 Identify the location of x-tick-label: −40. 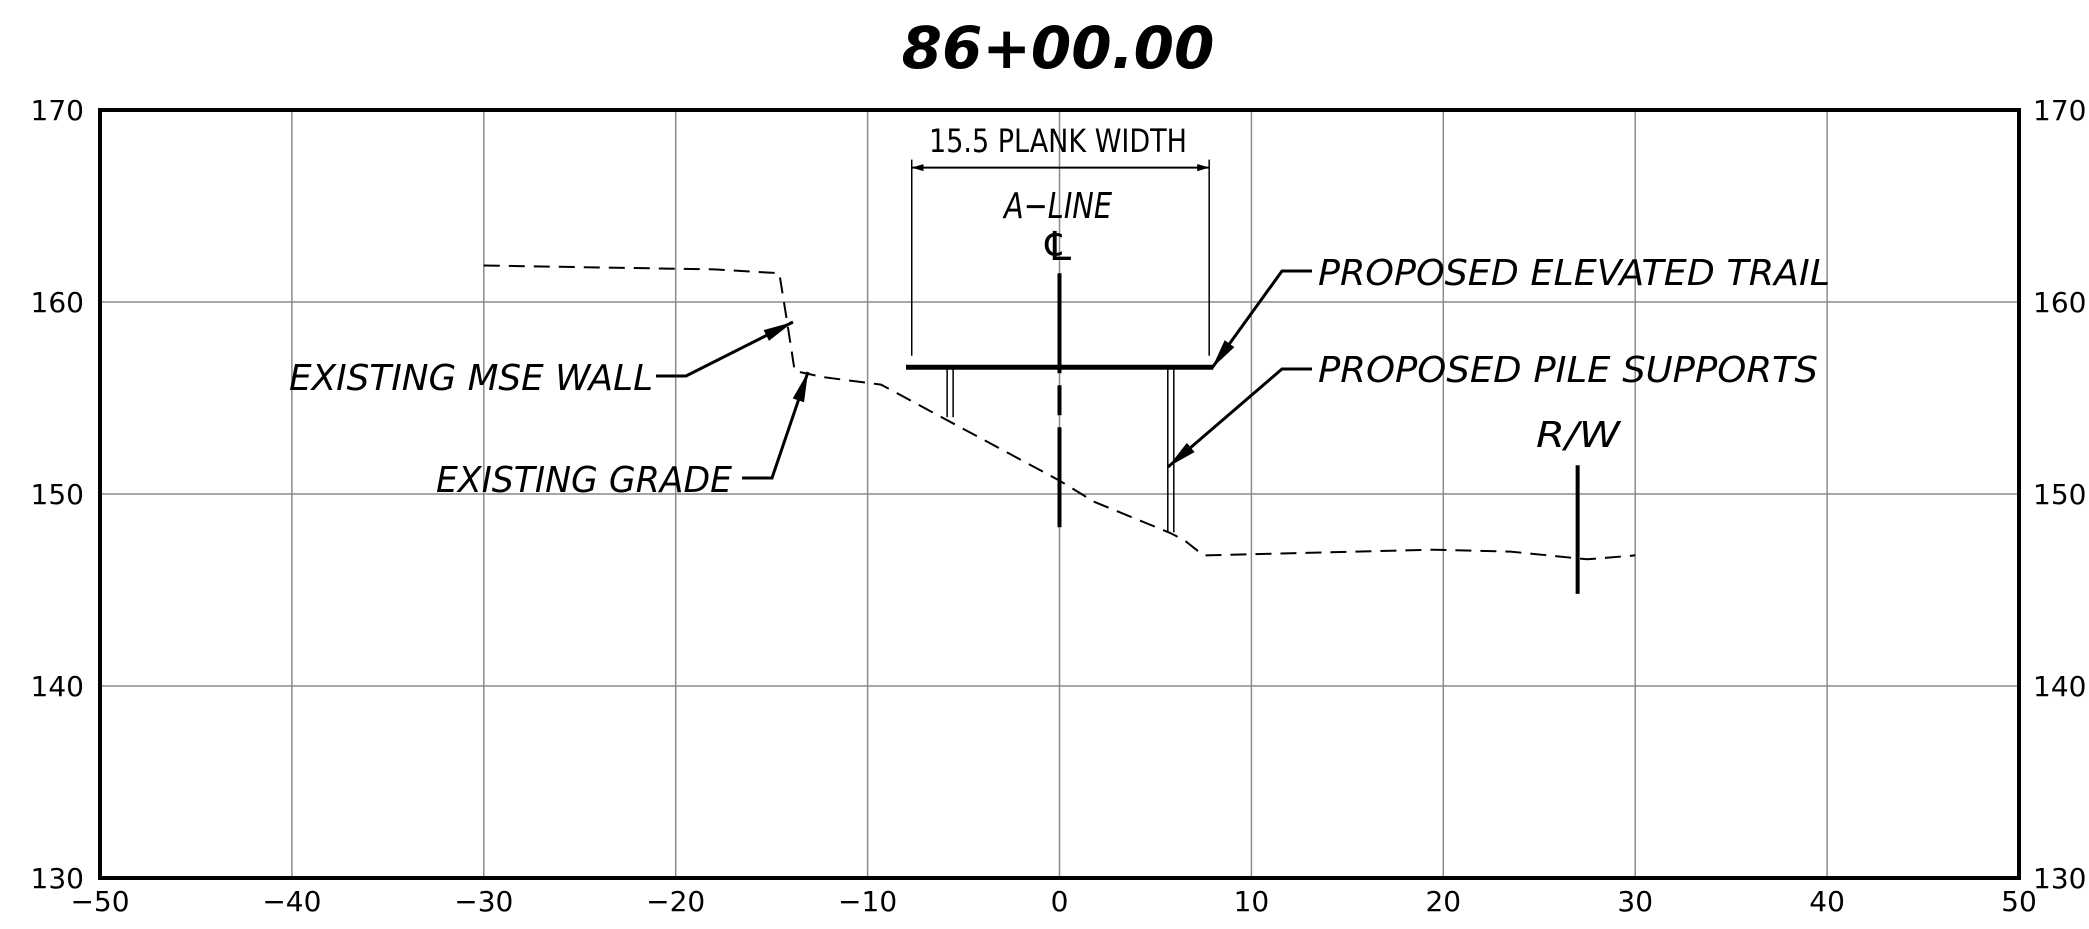
(291, 901).